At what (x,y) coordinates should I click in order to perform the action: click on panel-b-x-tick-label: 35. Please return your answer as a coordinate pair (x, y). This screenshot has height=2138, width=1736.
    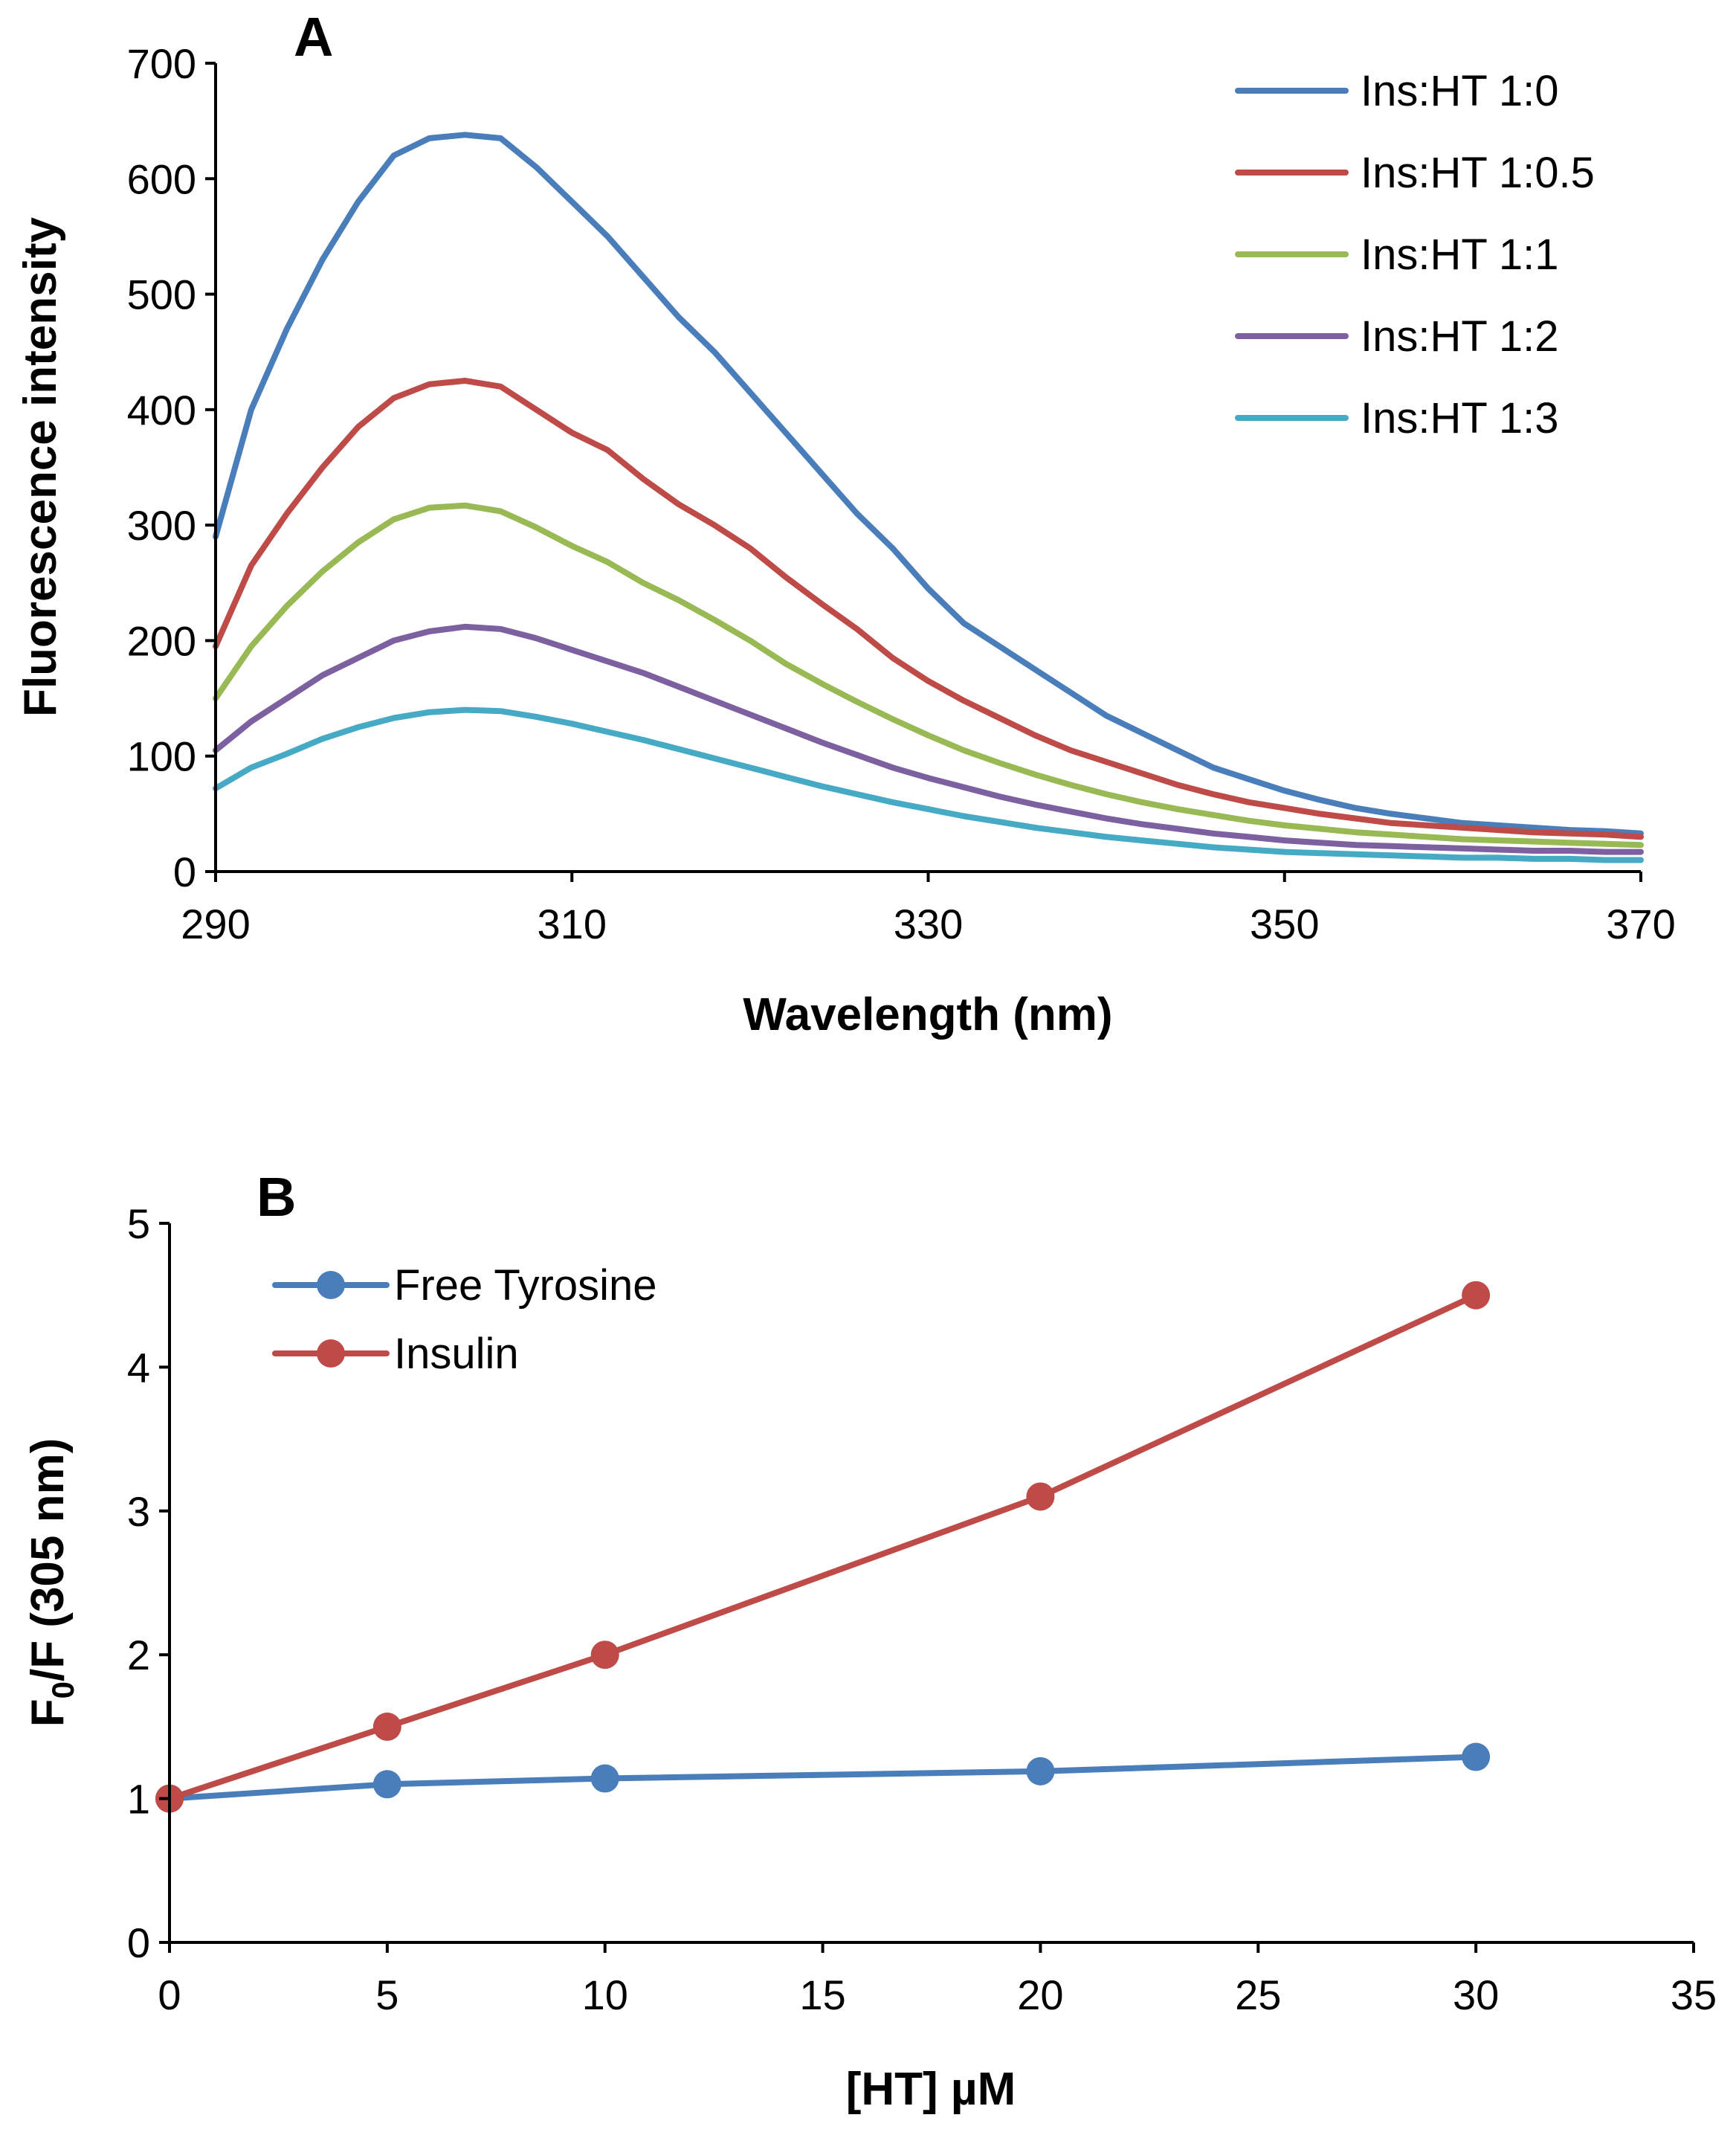
    Looking at the image, I should click on (1694, 1995).